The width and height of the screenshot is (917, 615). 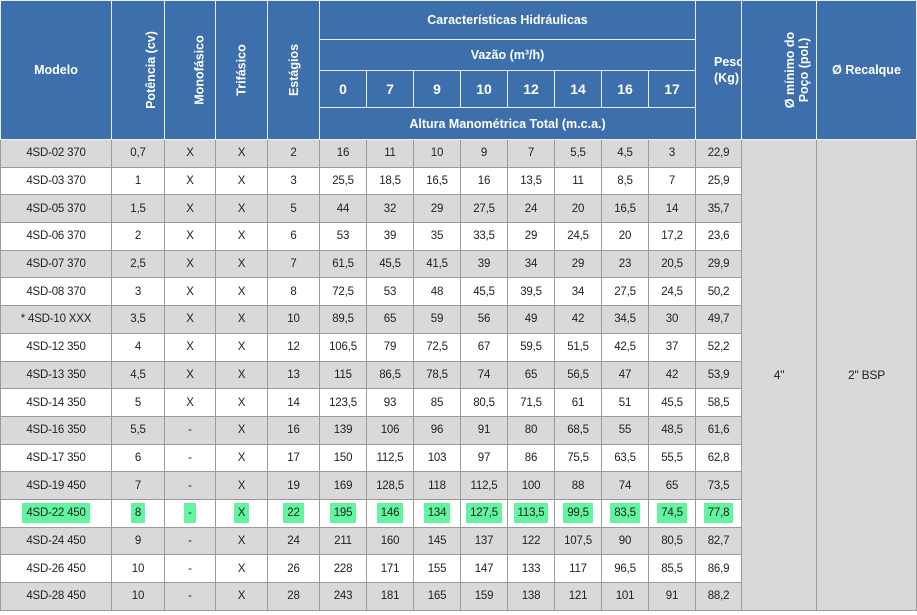 I want to click on cell-head-flow-6: 83,5, so click(x=625, y=513).